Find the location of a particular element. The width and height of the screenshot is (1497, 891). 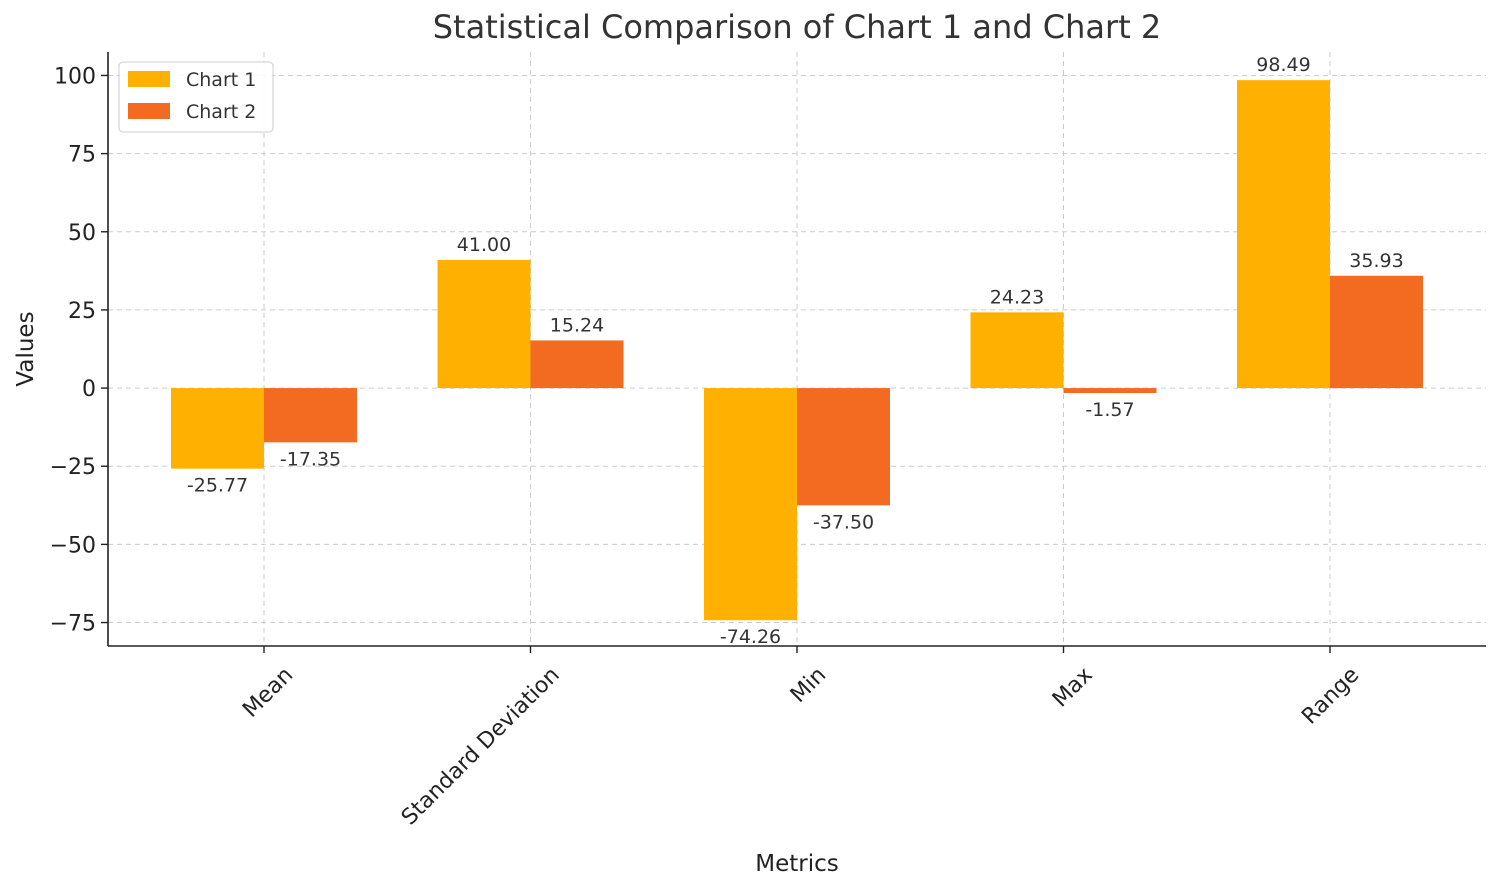

y-tick-label: −50 is located at coordinates (73, 545).